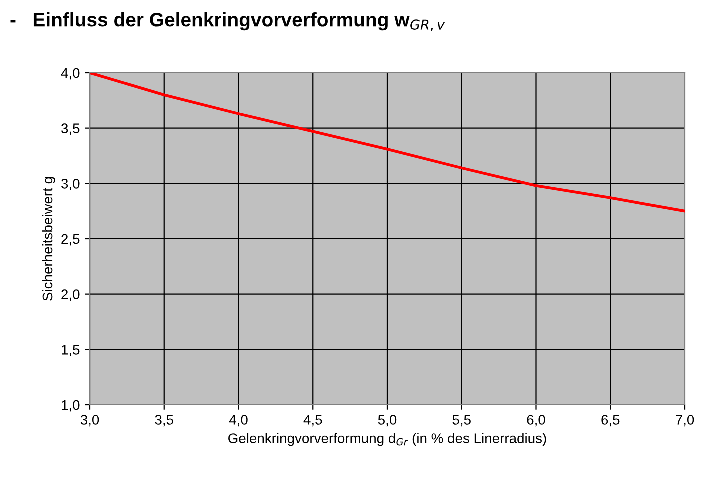 The width and height of the screenshot is (720, 488). I want to click on x-tick-label: 5,0, so click(387, 421).